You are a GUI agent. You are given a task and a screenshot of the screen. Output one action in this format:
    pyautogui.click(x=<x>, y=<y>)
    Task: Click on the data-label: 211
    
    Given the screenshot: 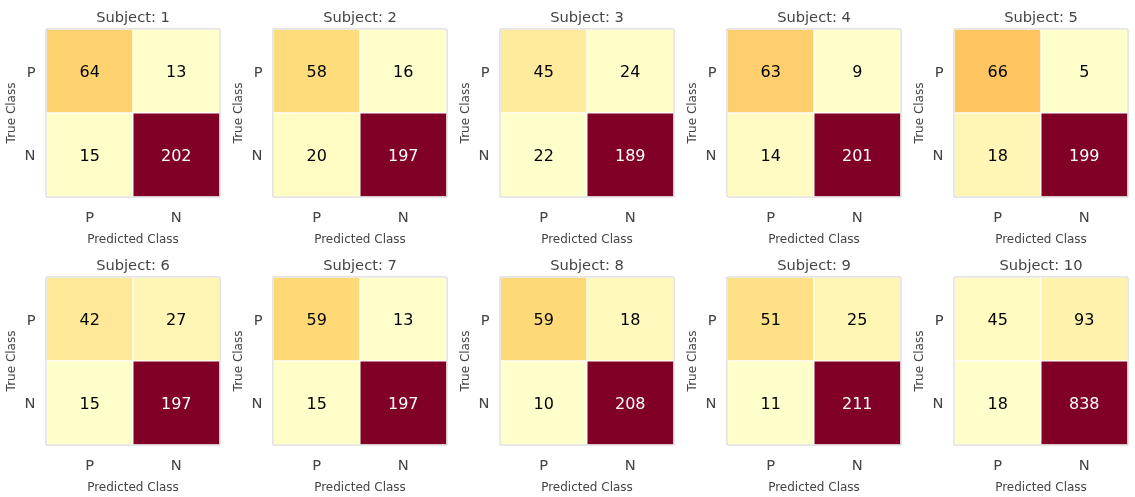 What is the action you would take?
    pyautogui.click(x=857, y=403)
    